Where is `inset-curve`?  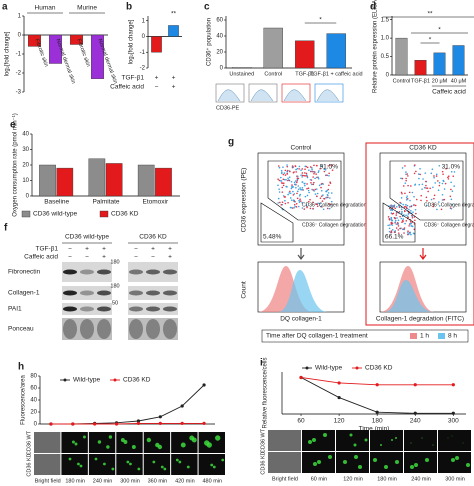 inset-curve is located at coordinates (229, 95).